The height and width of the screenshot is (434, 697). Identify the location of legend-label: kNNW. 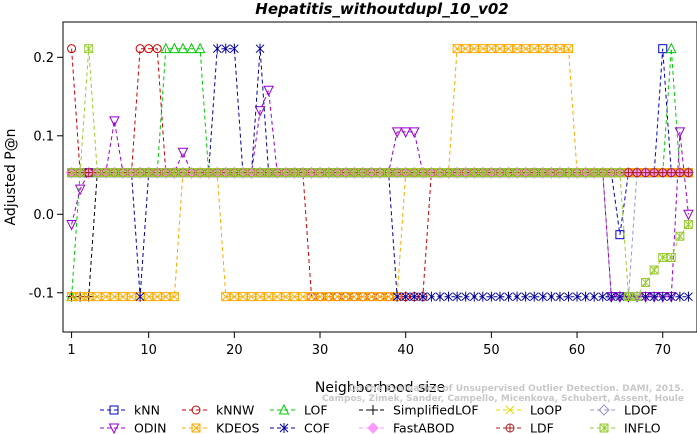
(235, 410).